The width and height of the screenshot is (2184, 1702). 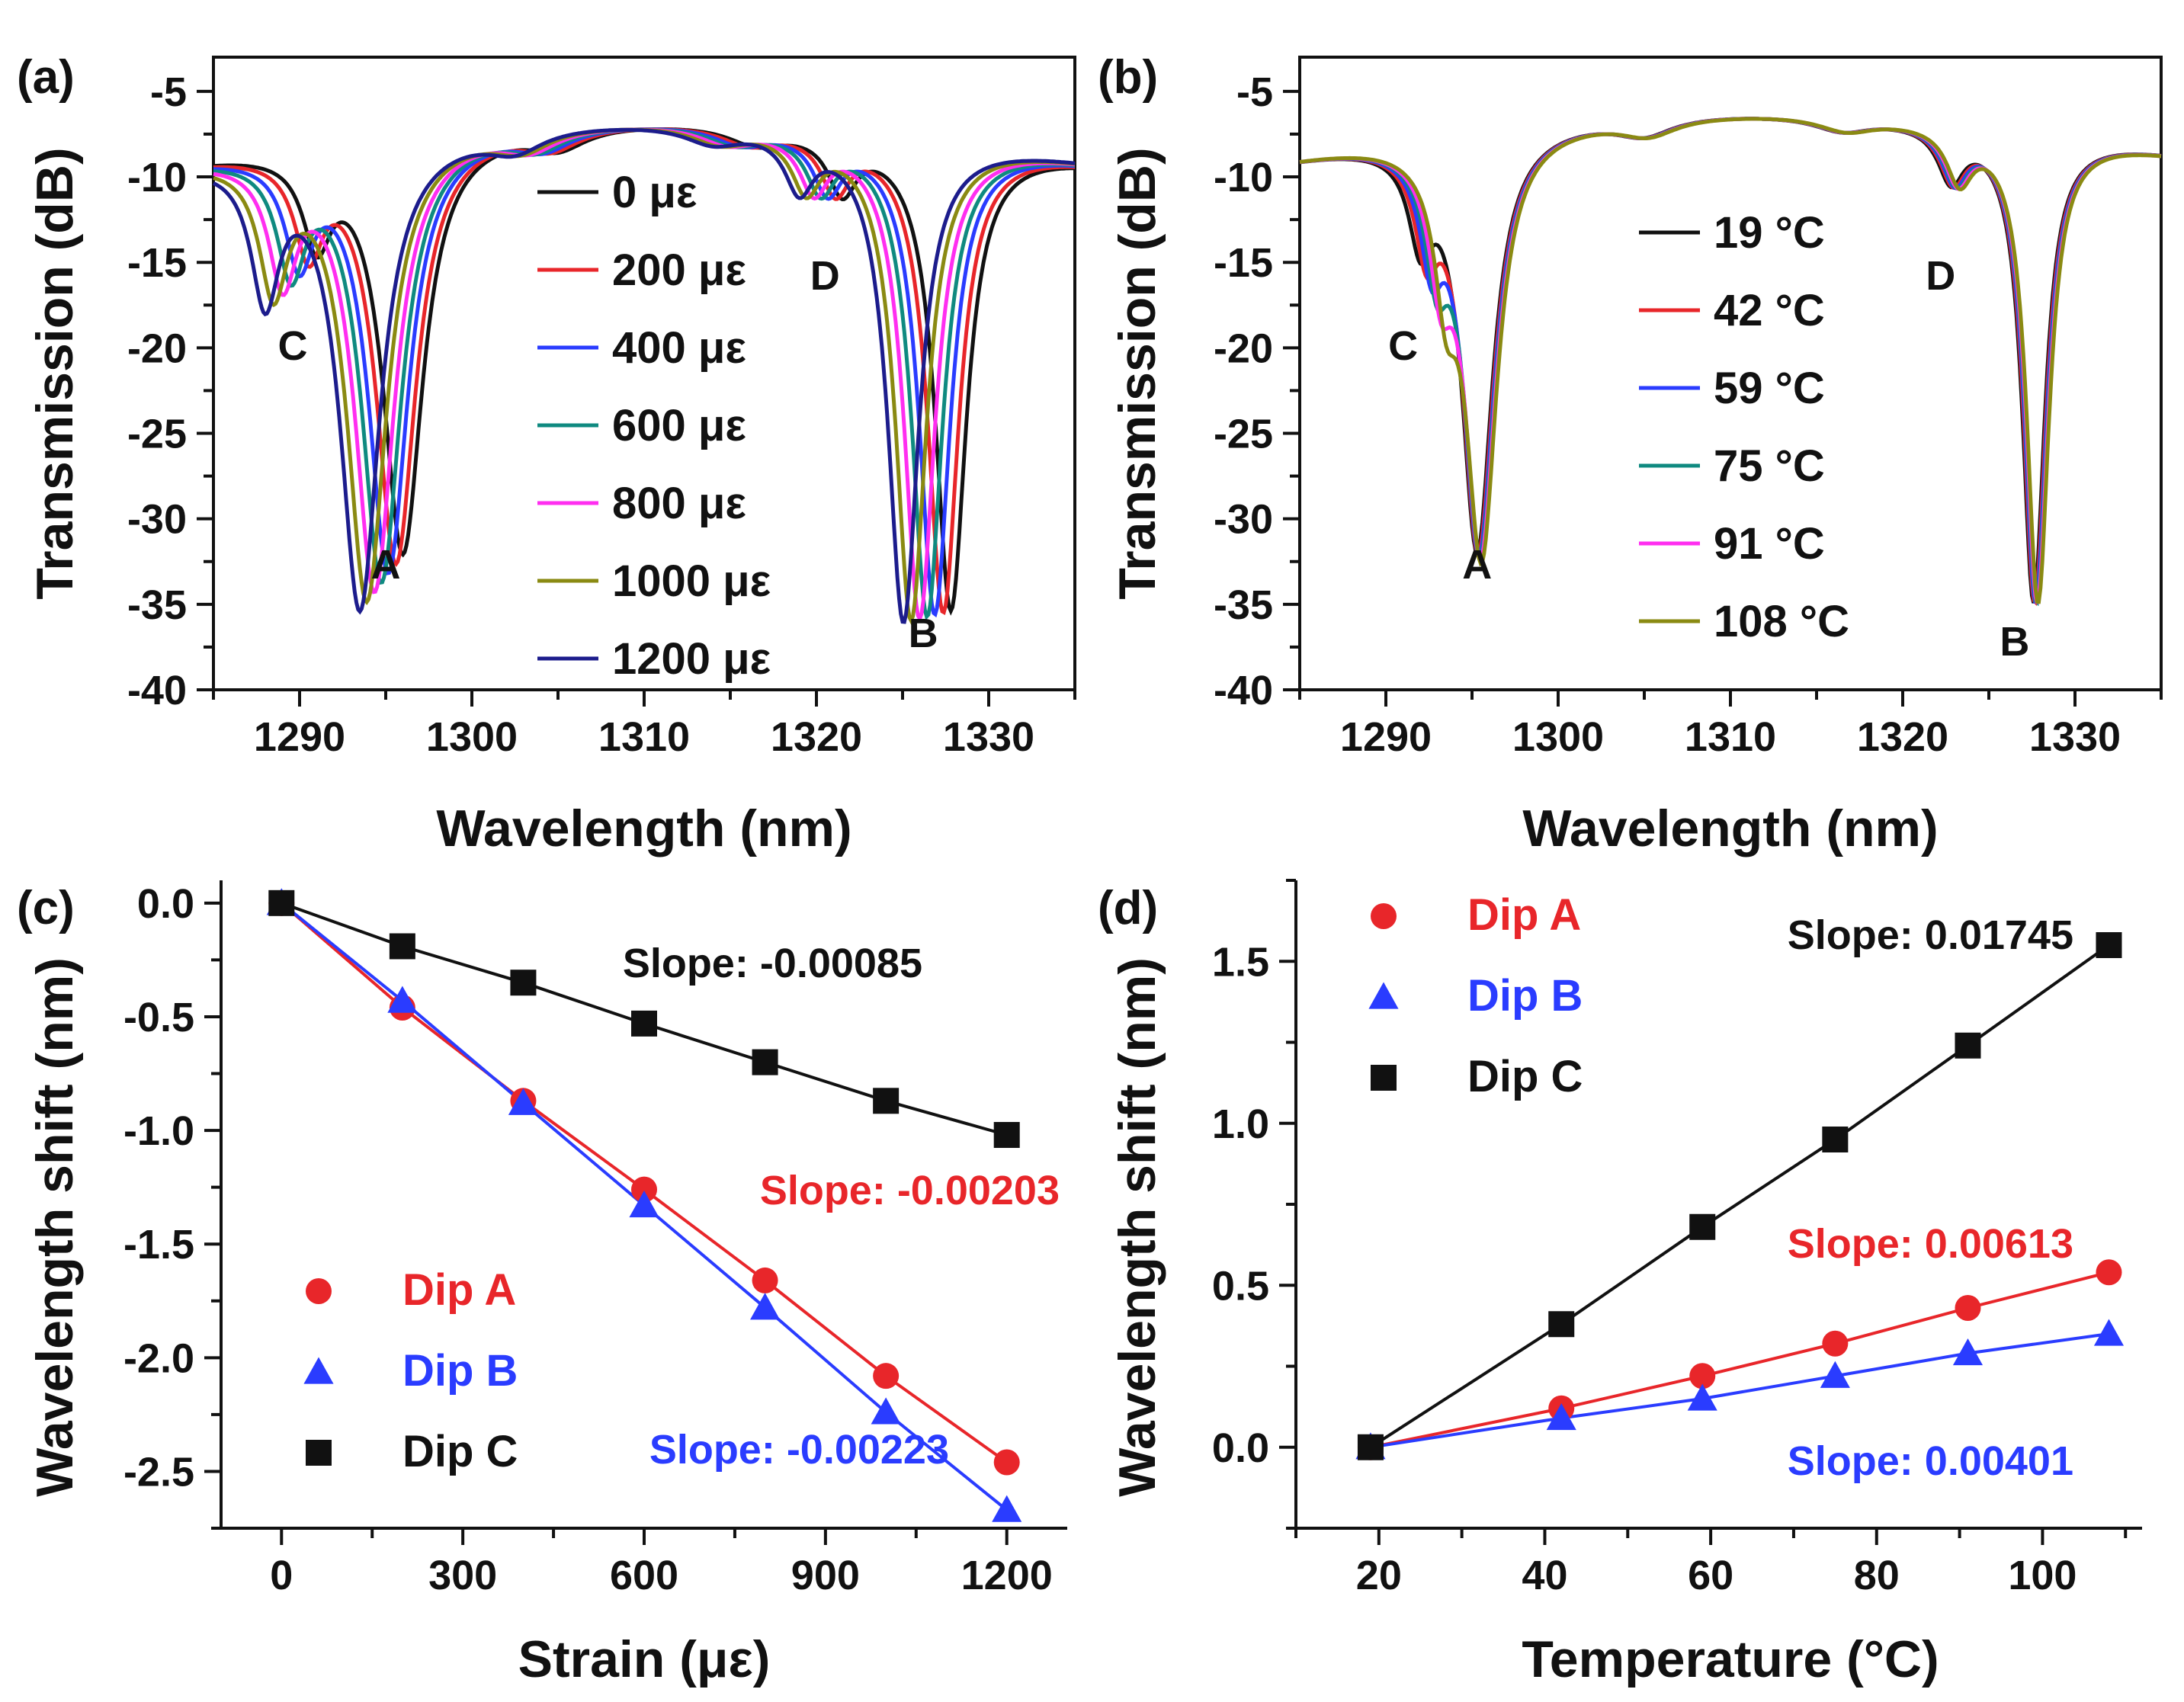 What do you see at coordinates (1930, 935) in the screenshot?
I see `slope-label: Slope: 0.01745` at bounding box center [1930, 935].